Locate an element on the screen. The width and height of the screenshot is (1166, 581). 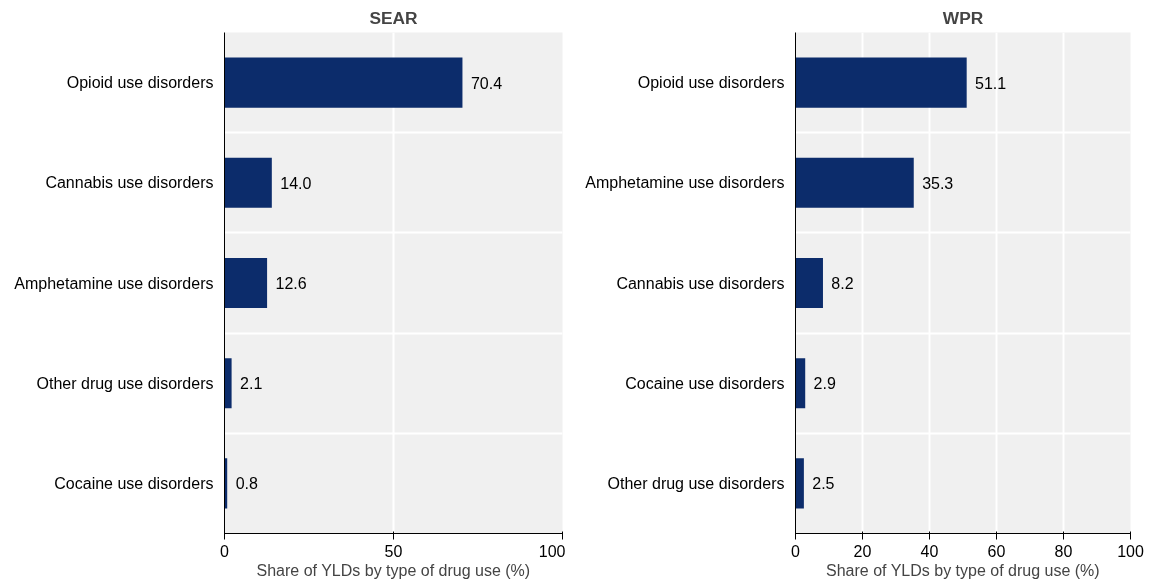
data-label: 35.3 is located at coordinates (938, 183).